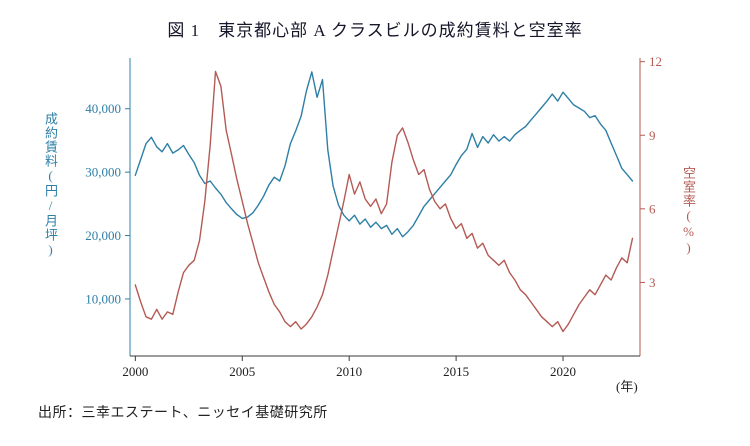 This screenshot has width=750, height=446. Describe the element at coordinates (183, 413) in the screenshot. I see `source-note: 出所：三幸エステート、ニッセイ基礎研究所` at that location.